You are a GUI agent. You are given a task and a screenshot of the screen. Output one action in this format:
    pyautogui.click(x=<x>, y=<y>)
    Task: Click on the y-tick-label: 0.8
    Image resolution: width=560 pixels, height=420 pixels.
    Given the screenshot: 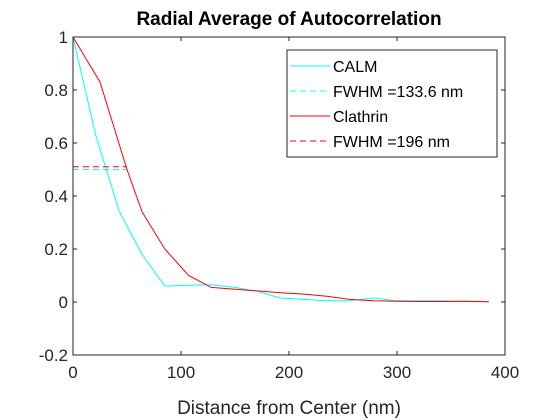 What is the action you would take?
    pyautogui.click(x=56, y=90)
    